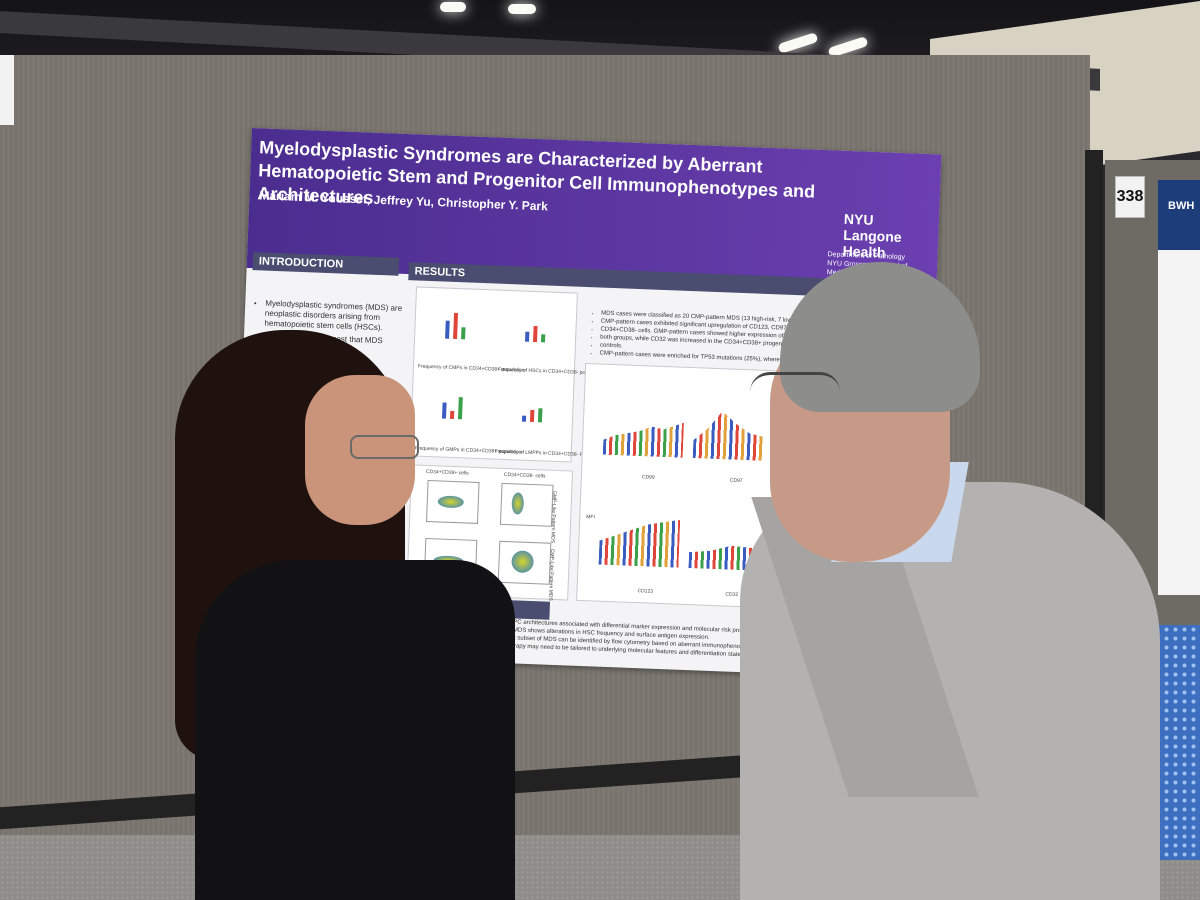 This screenshot has height=900, width=1200. I want to click on paper-sheet, so click(7, 90).